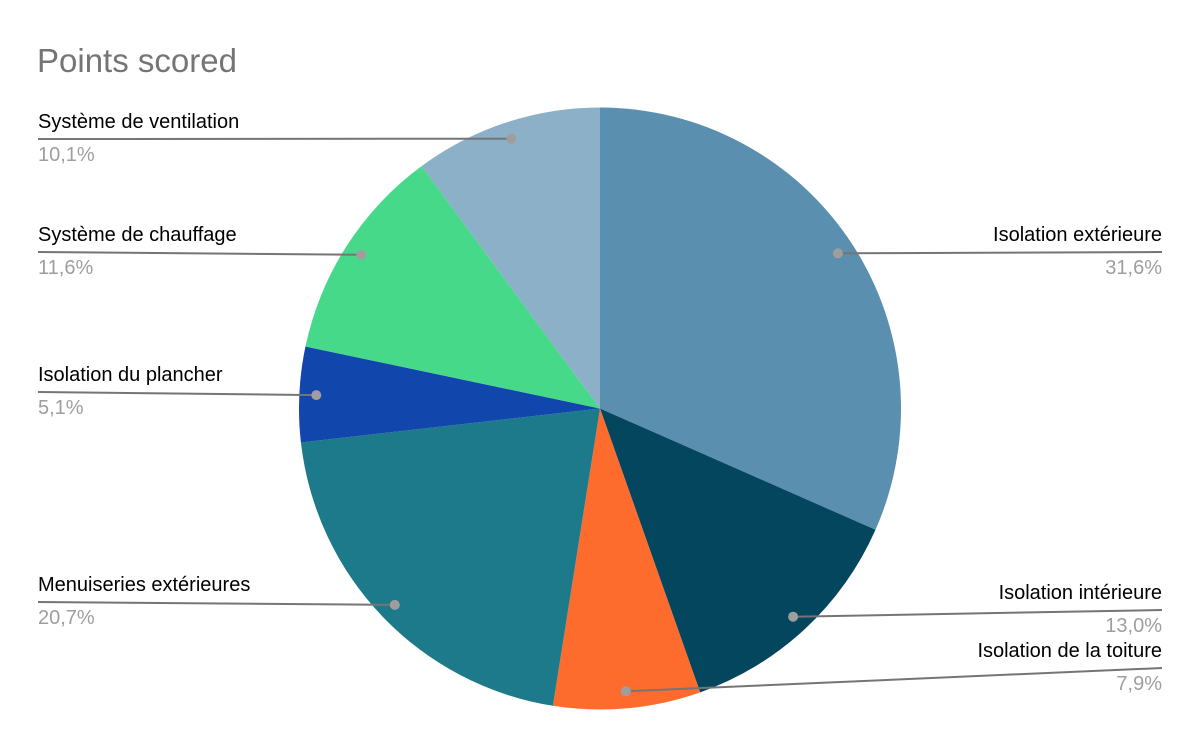 This screenshot has height=742, width=1200. Describe the element at coordinates (66, 268) in the screenshot. I see `slice-percentage: 11,6%` at that location.